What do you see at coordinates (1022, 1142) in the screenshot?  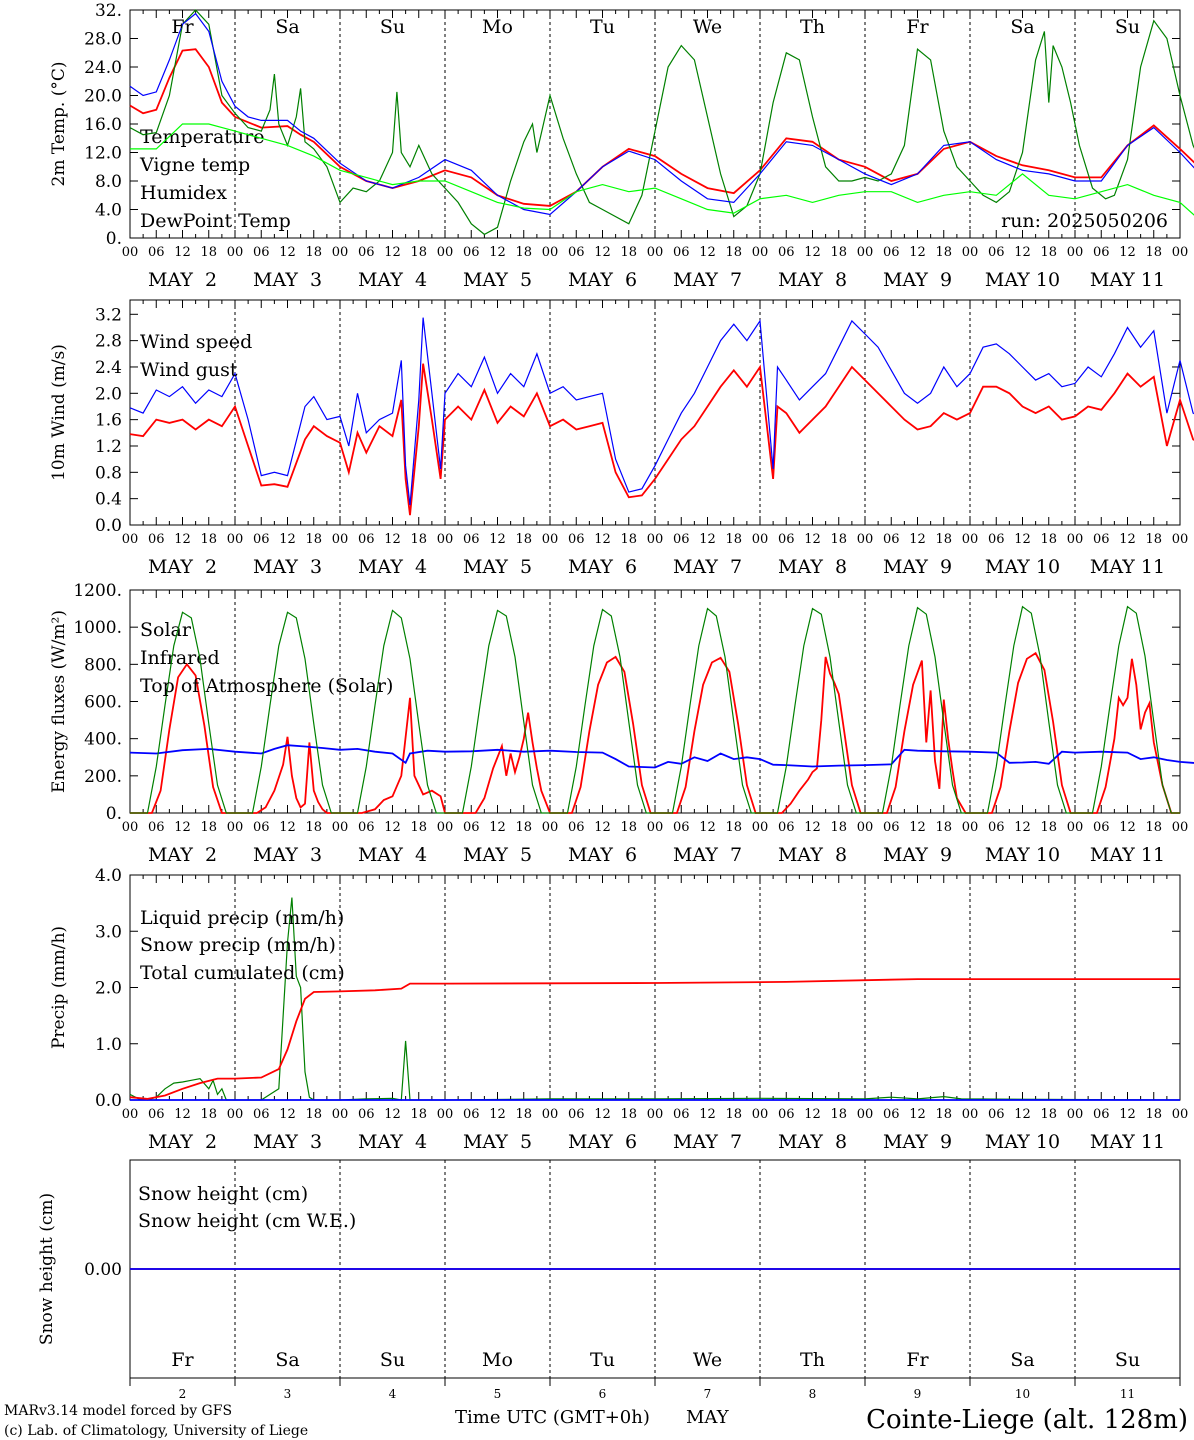 I see `date-label: MAY 10` at bounding box center [1022, 1142].